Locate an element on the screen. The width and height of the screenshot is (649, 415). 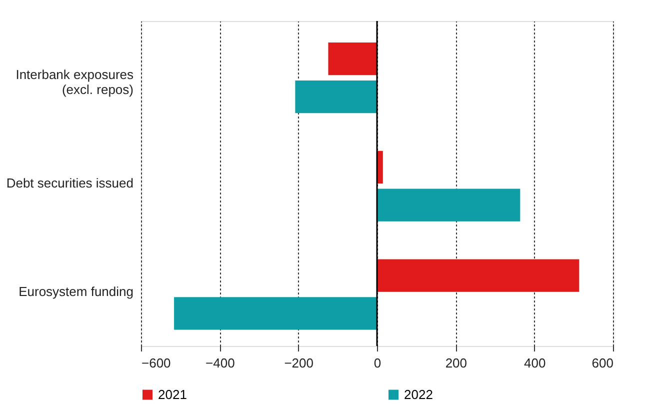
x-tick-label: −200 is located at coordinates (299, 363).